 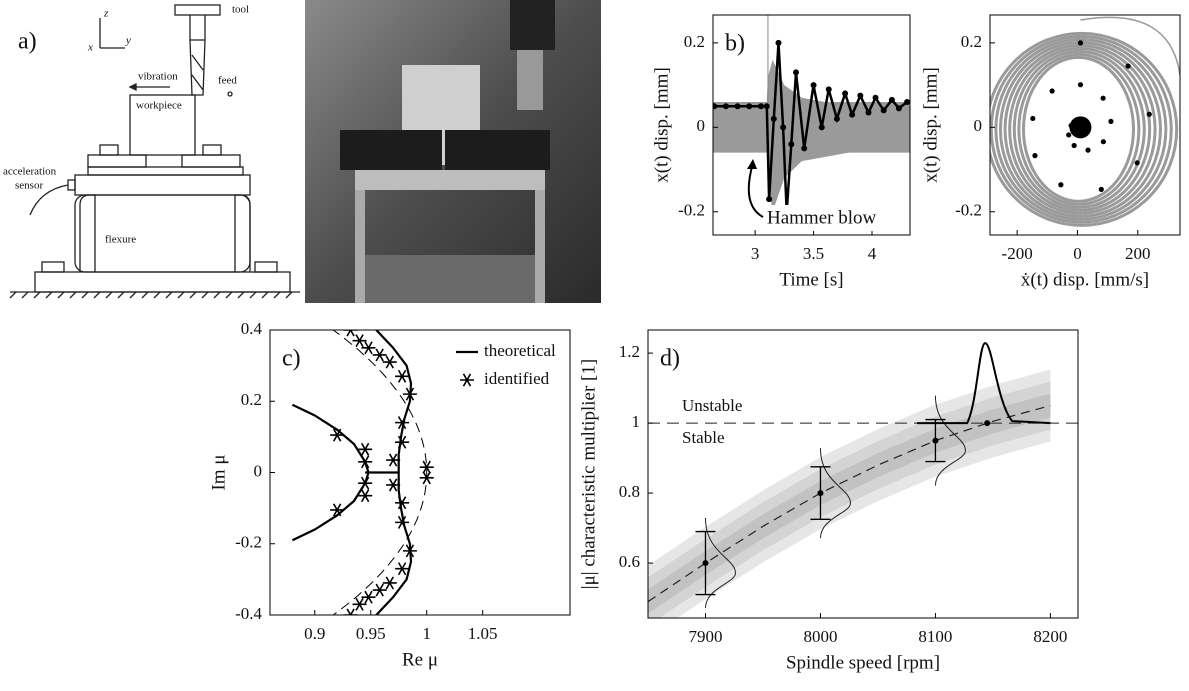 What do you see at coordinates (520, 350) in the screenshot?
I see `legend-label: theoretical` at bounding box center [520, 350].